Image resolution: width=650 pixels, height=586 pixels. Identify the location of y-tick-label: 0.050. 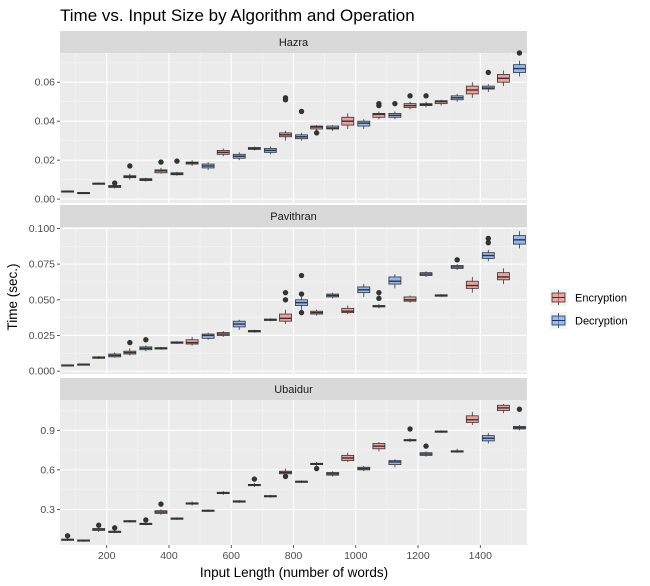
(42, 300).